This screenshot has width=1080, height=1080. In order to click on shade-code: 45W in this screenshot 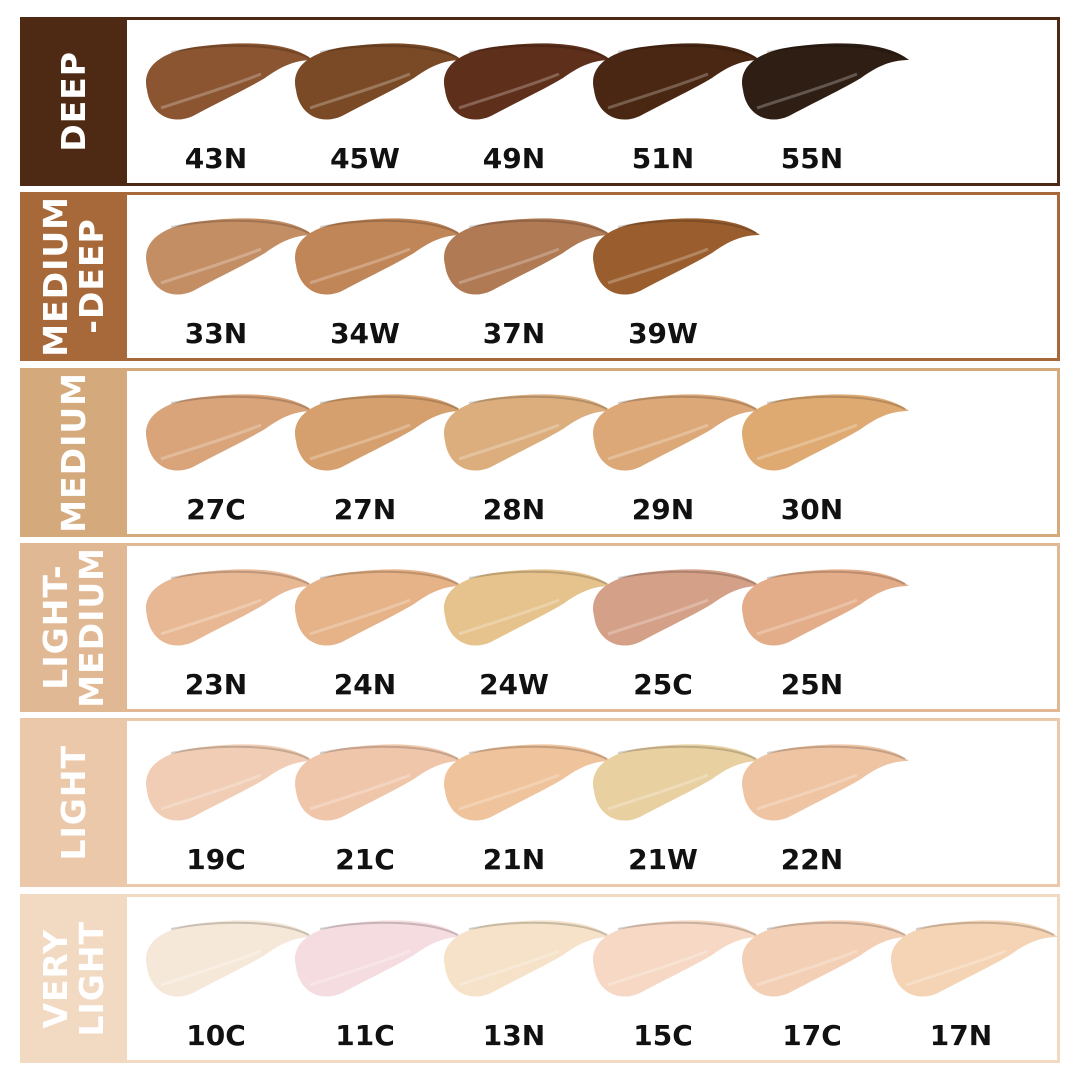, I will do `click(365, 158)`.